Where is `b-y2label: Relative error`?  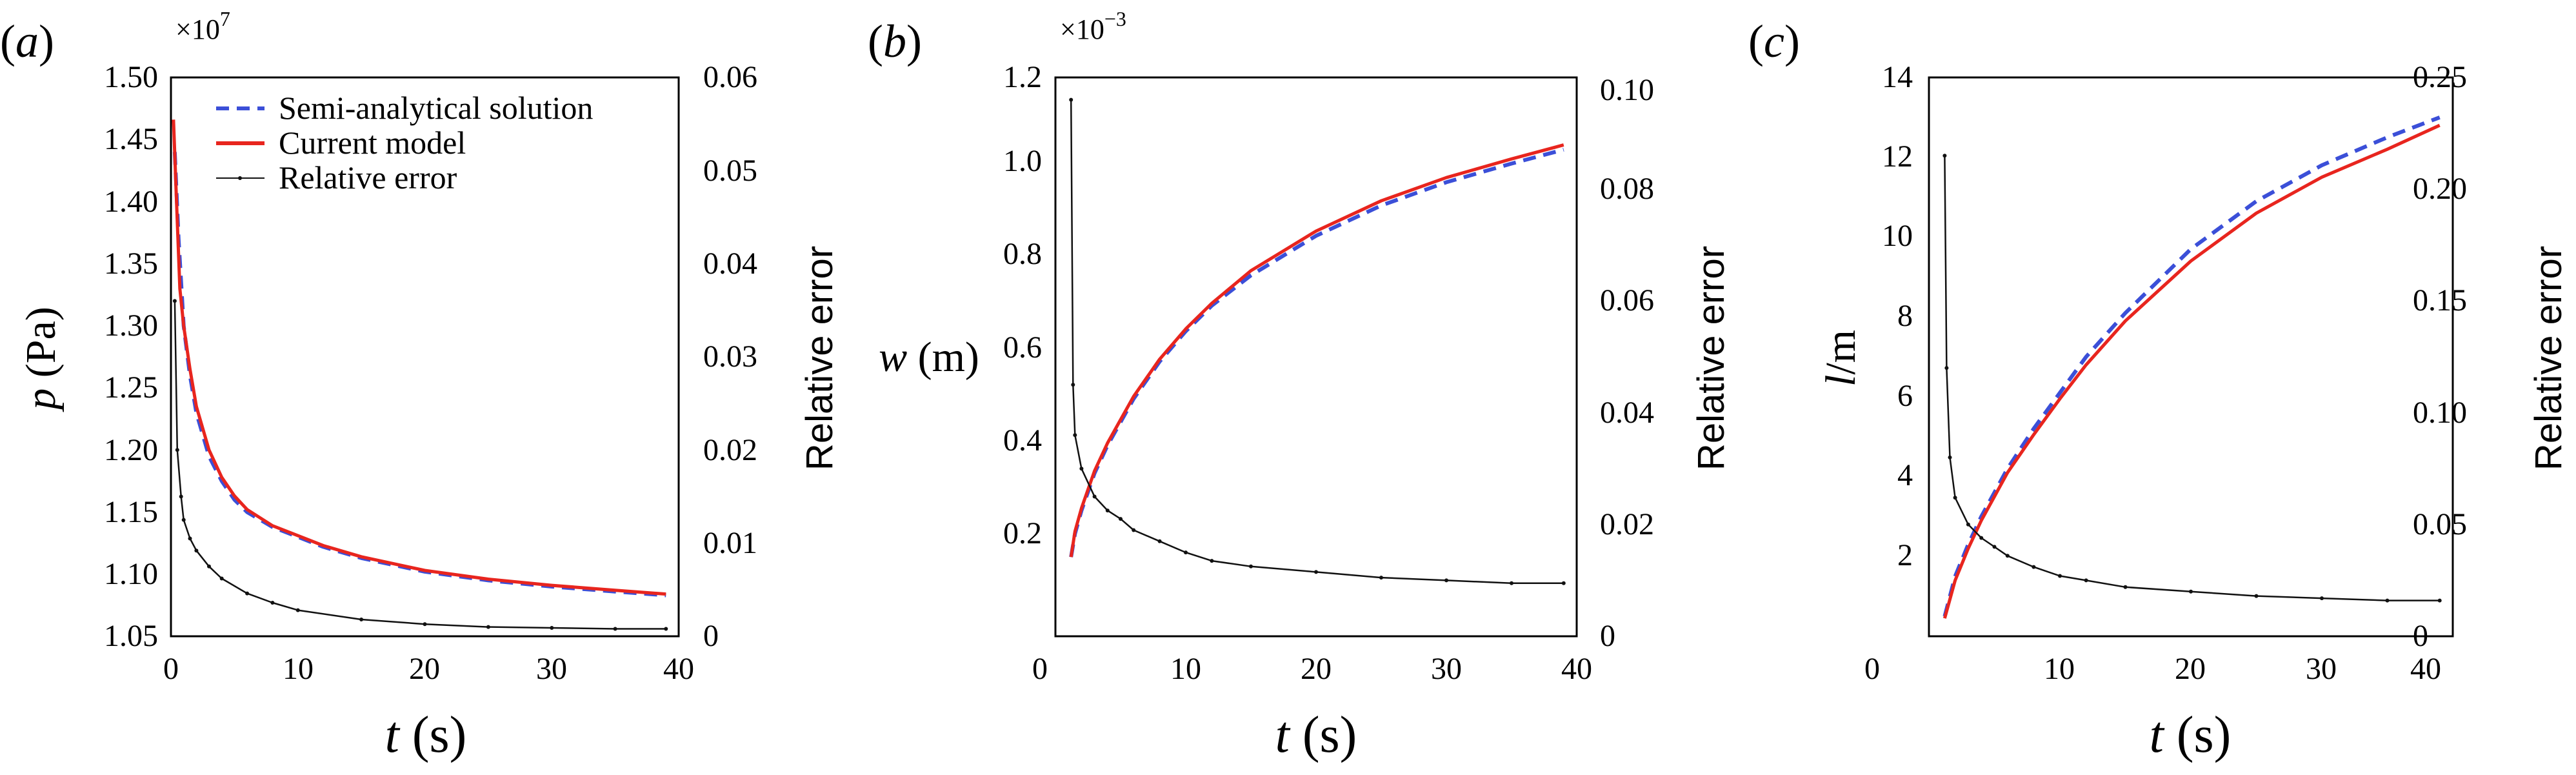
b-y2label: Relative error is located at coordinates (1711, 358).